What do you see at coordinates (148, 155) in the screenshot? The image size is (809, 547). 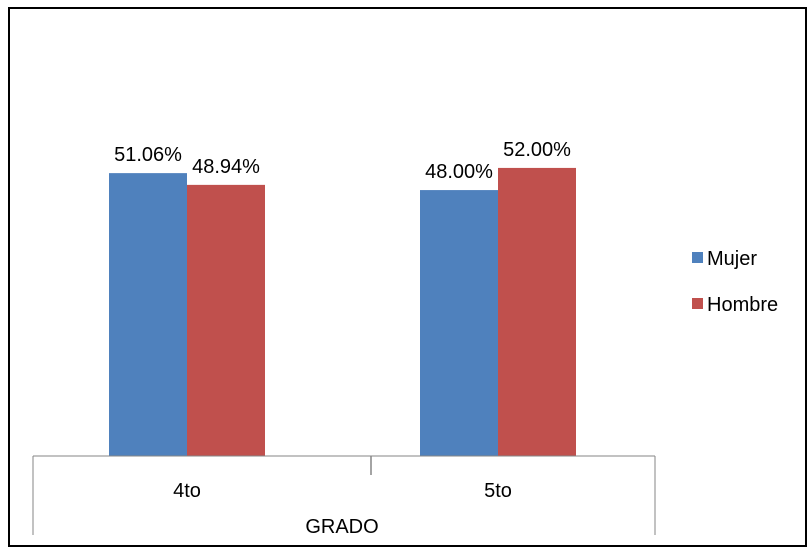 I see `data-label-mujer-4to: 51.06%` at bounding box center [148, 155].